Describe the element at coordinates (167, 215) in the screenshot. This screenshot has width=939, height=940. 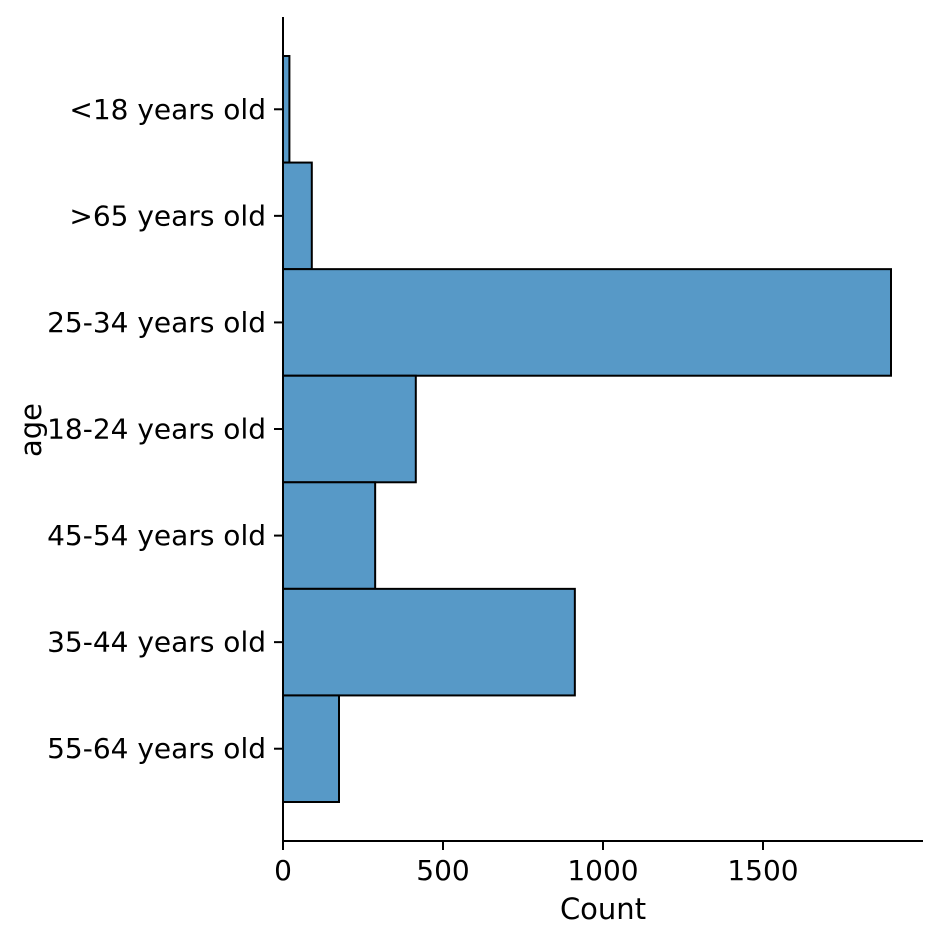
I see `y-tick-label: >65 years old` at that location.